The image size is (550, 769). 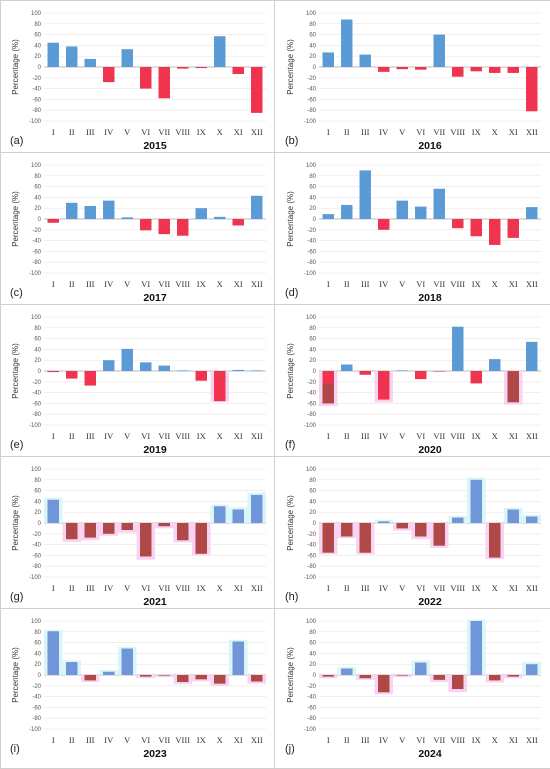 I want to click on x-category-label: VII, so click(x=439, y=132).